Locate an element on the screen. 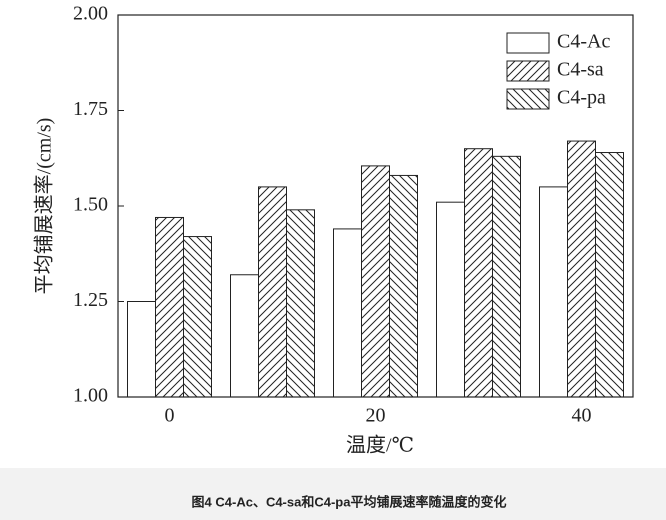 This screenshot has width=666, height=520. y-axis-label: 平均铺展速率/(cm/s) is located at coordinates (44, 206).